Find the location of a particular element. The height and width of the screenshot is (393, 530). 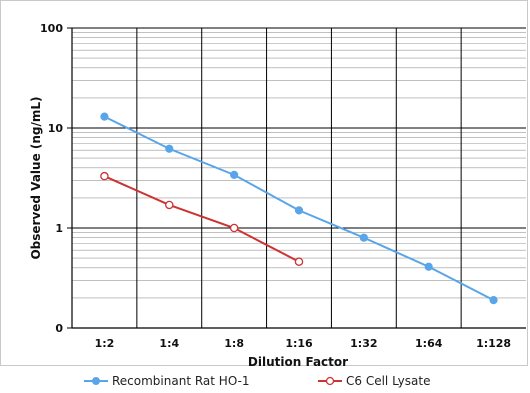

x-tick-label: 1:2 is located at coordinates (105, 343).